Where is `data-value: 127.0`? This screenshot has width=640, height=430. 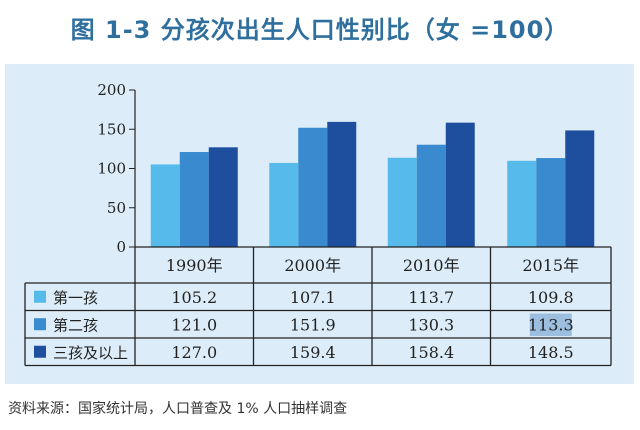 data-value: 127.0 is located at coordinates (194, 352).